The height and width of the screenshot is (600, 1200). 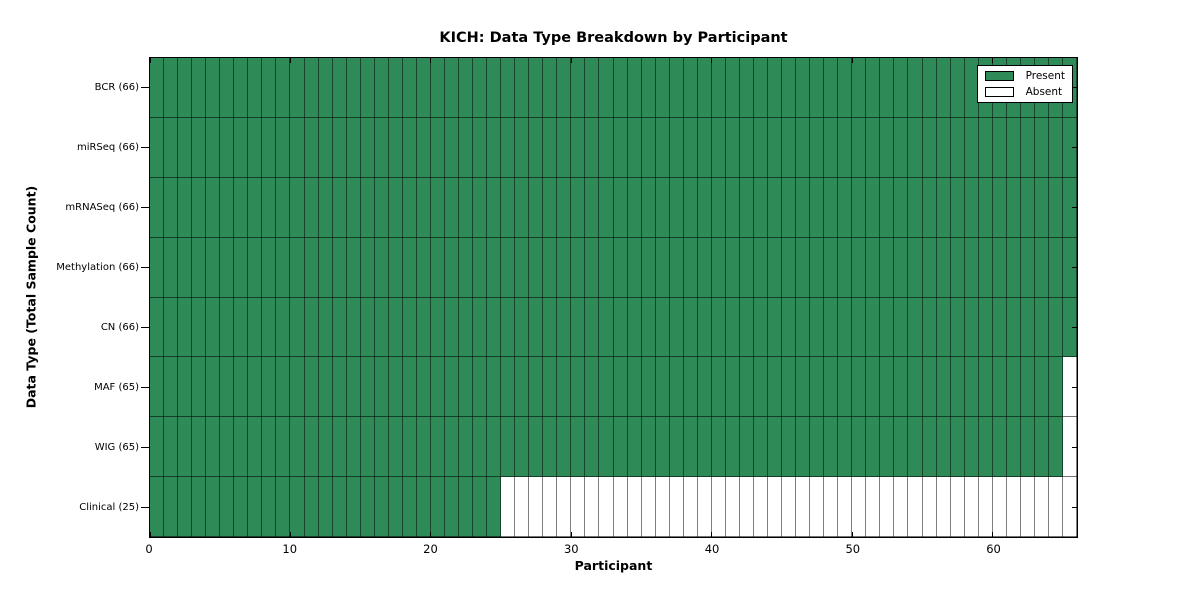 What do you see at coordinates (1044, 92) in the screenshot?
I see `legend-label-absent: Absent` at bounding box center [1044, 92].